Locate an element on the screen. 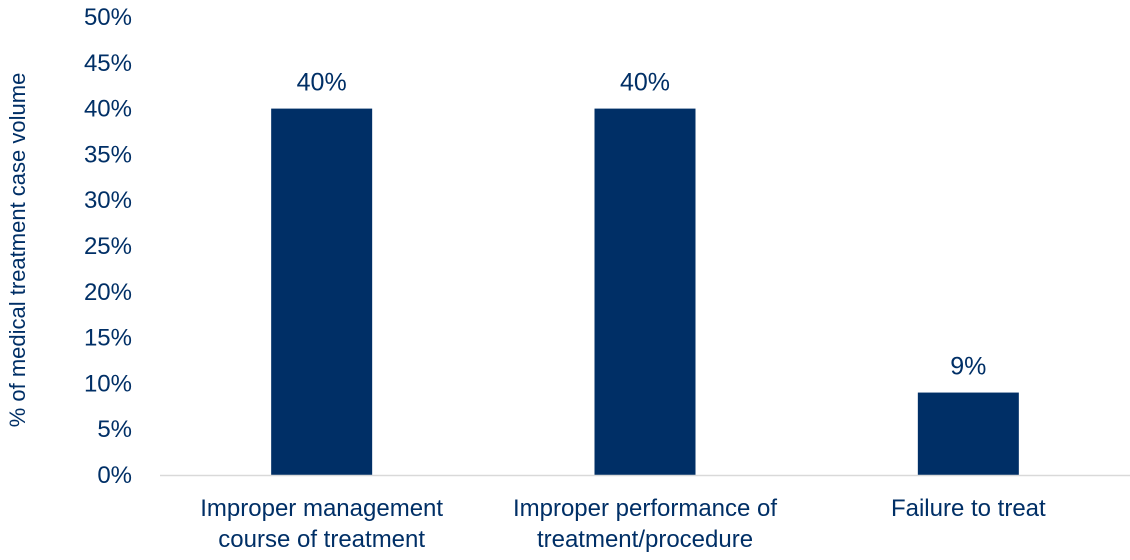 The width and height of the screenshot is (1130, 560). y-tick-label: 5% is located at coordinates (114, 429).